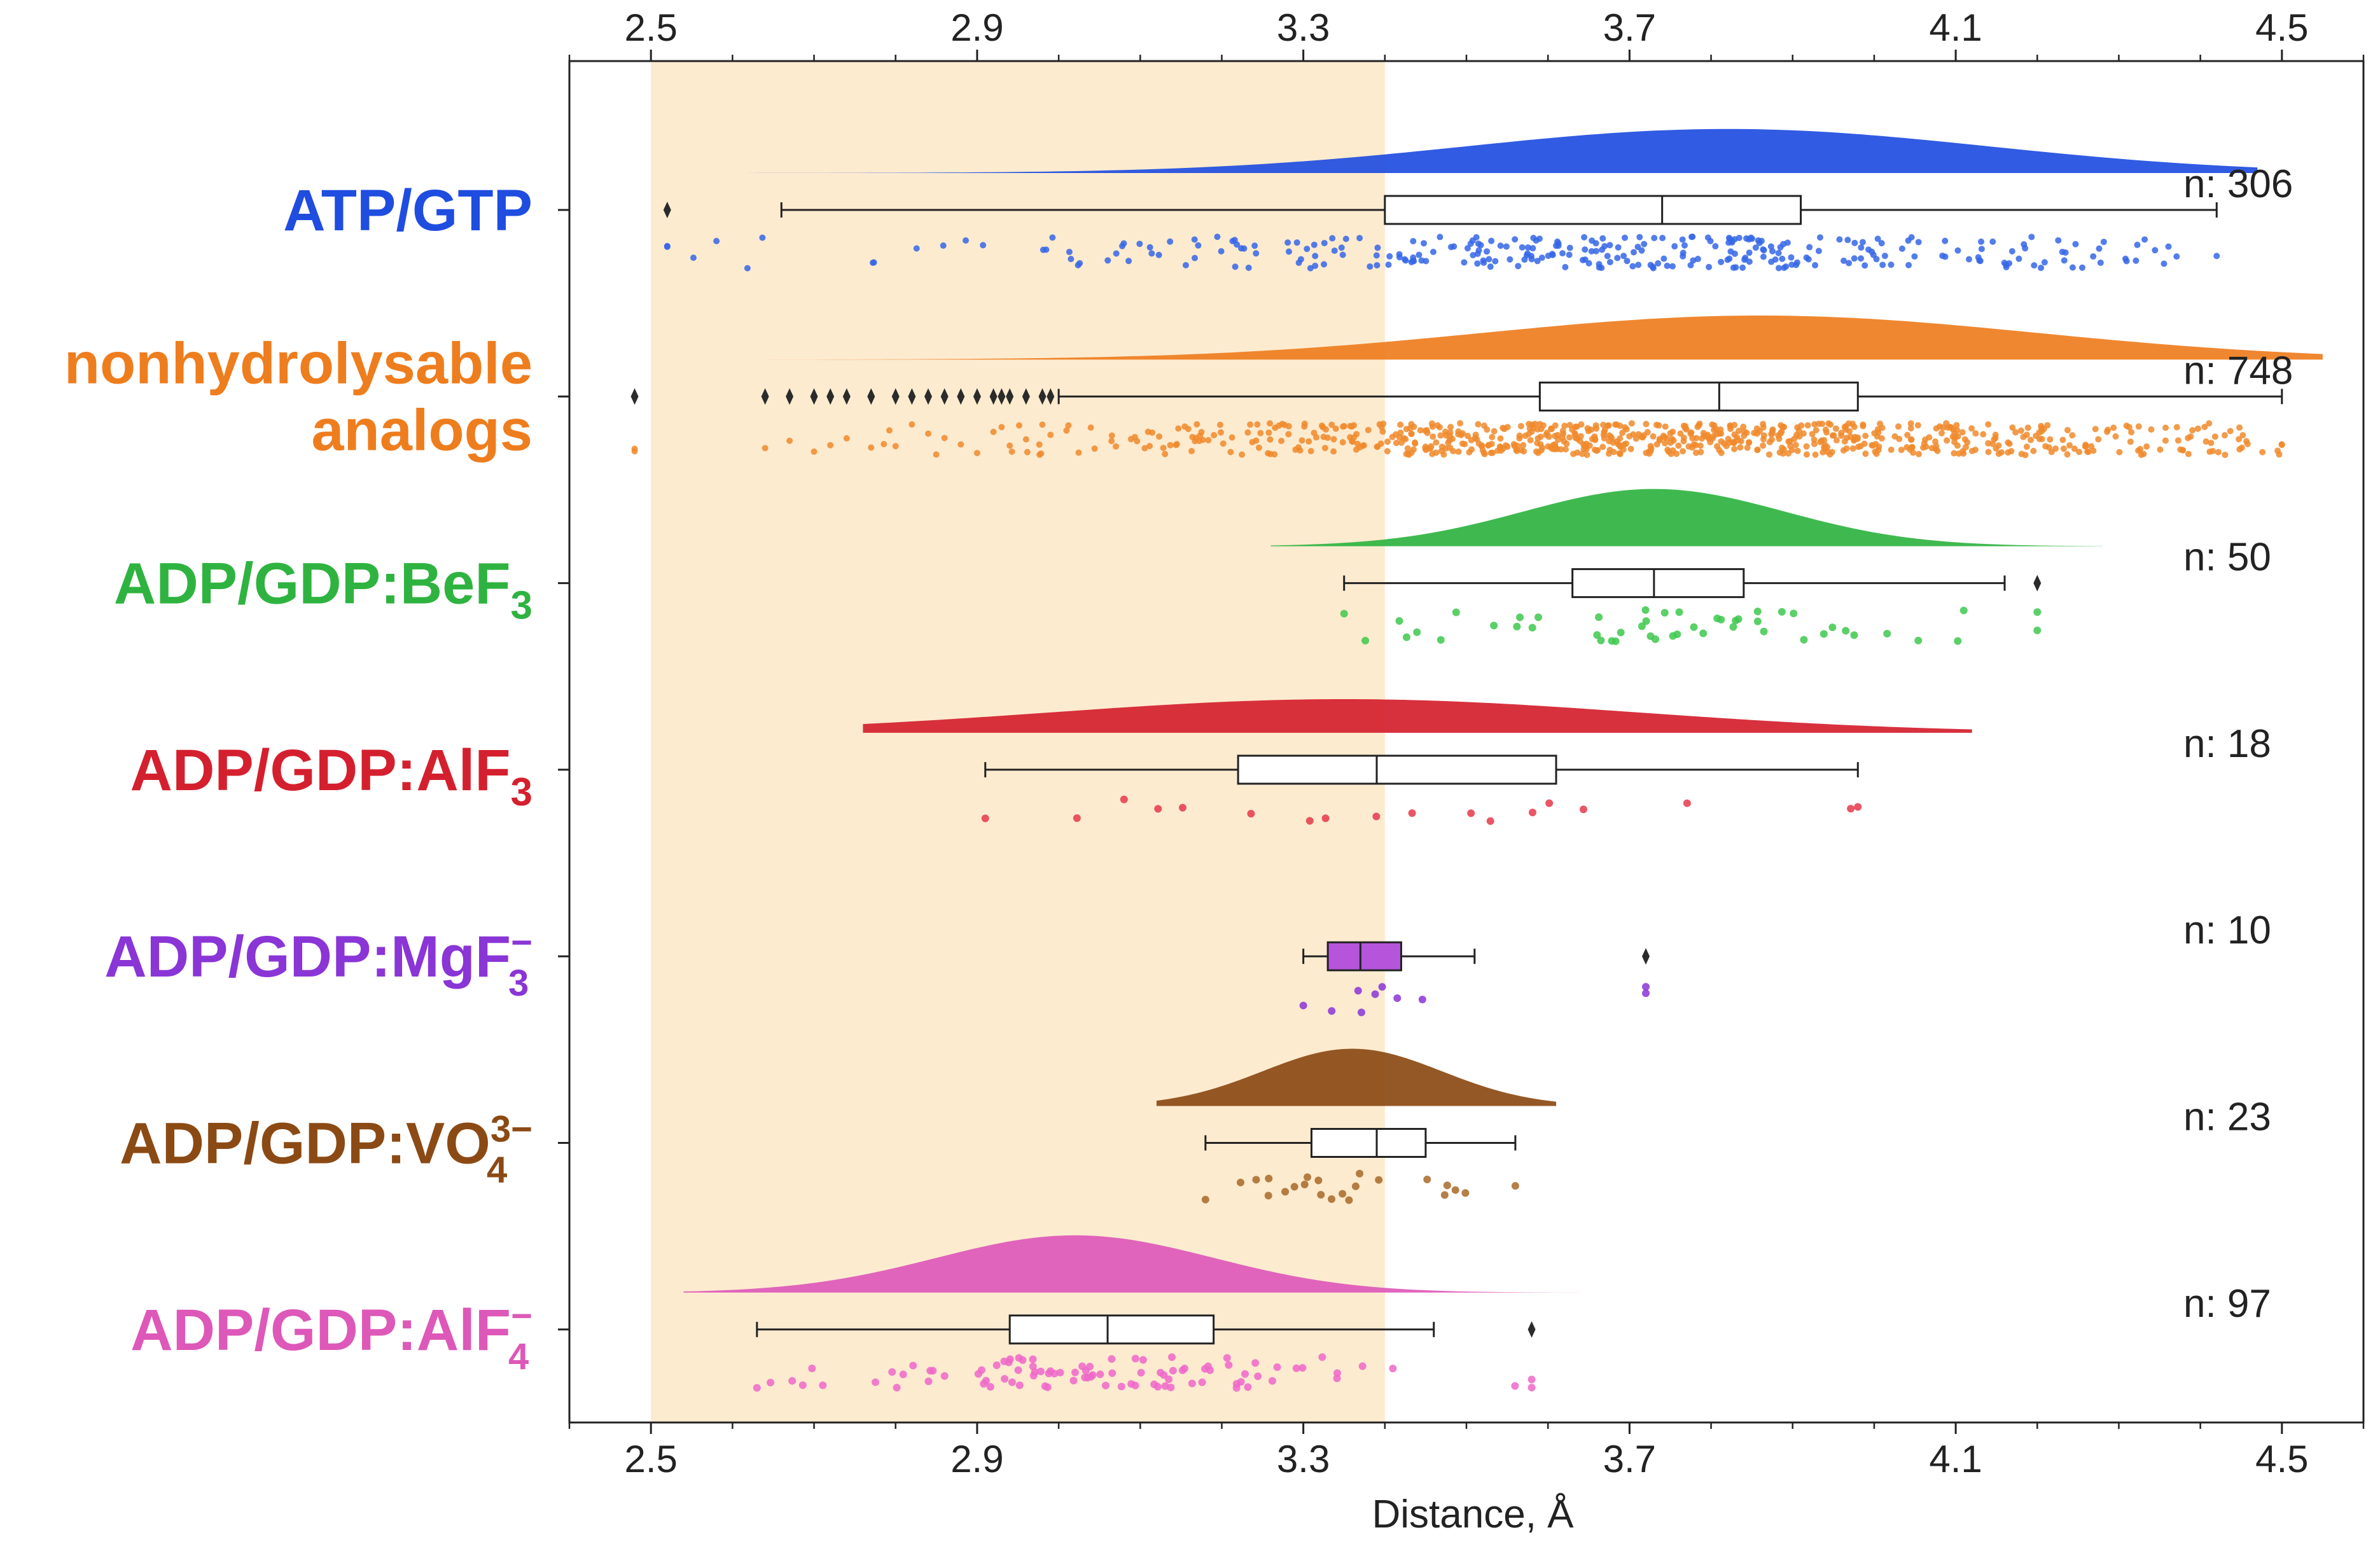 The height and width of the screenshot is (1558, 2380). I want to click on n-count-label: n: 18, so click(2227, 744).